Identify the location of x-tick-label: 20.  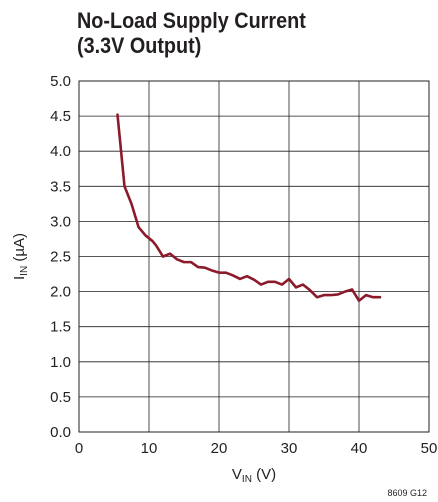
(219, 448).